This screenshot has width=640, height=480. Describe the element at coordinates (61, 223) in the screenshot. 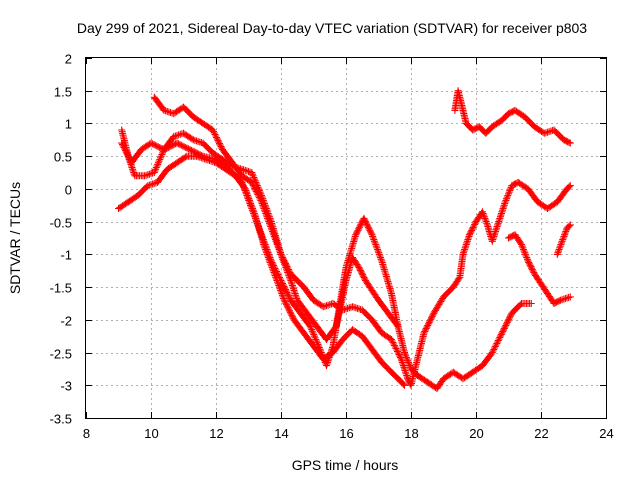

I see `y-tick-label: -0.5` at that location.